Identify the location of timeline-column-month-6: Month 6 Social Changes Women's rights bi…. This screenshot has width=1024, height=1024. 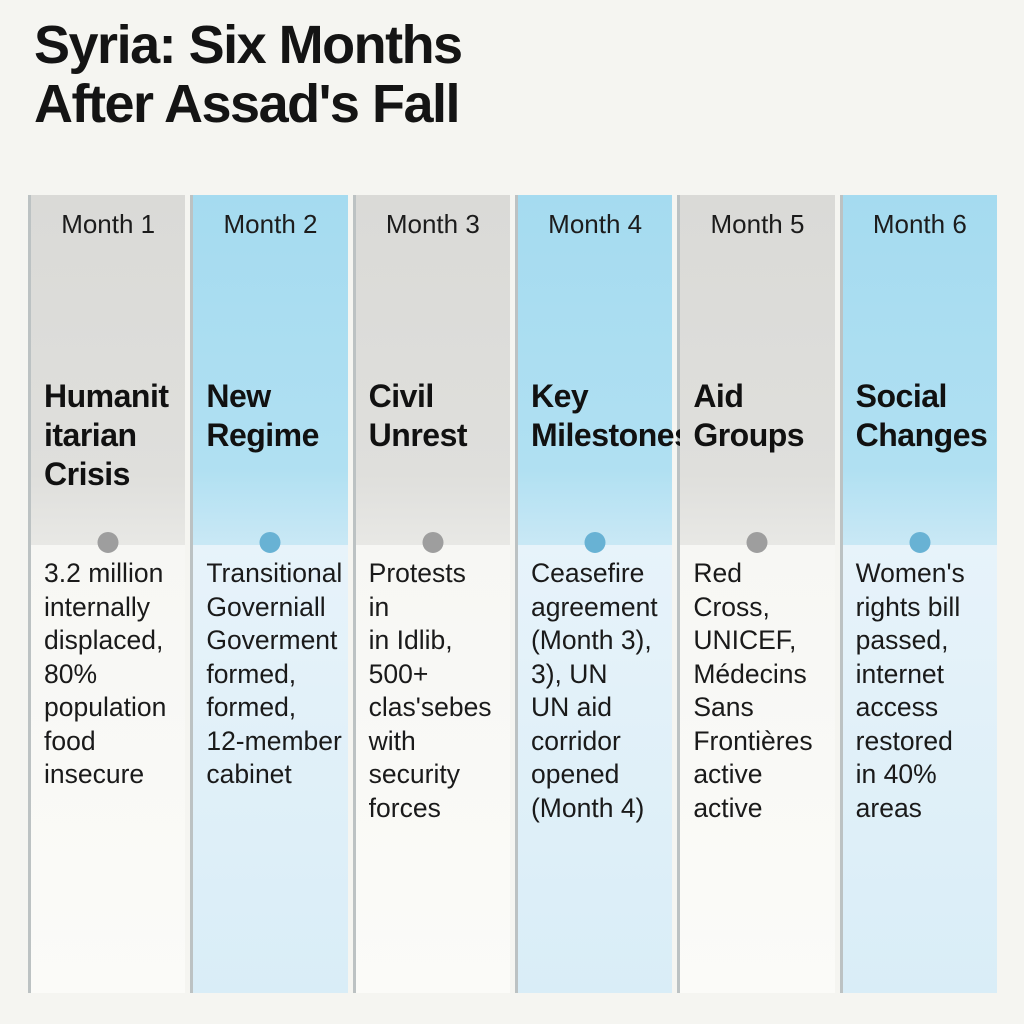
(918, 594).